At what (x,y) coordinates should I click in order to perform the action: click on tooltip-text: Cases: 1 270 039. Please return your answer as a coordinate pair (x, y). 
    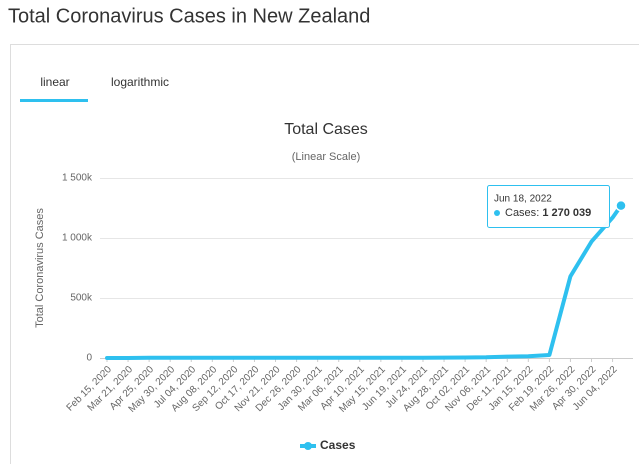
    Looking at the image, I should click on (548, 213).